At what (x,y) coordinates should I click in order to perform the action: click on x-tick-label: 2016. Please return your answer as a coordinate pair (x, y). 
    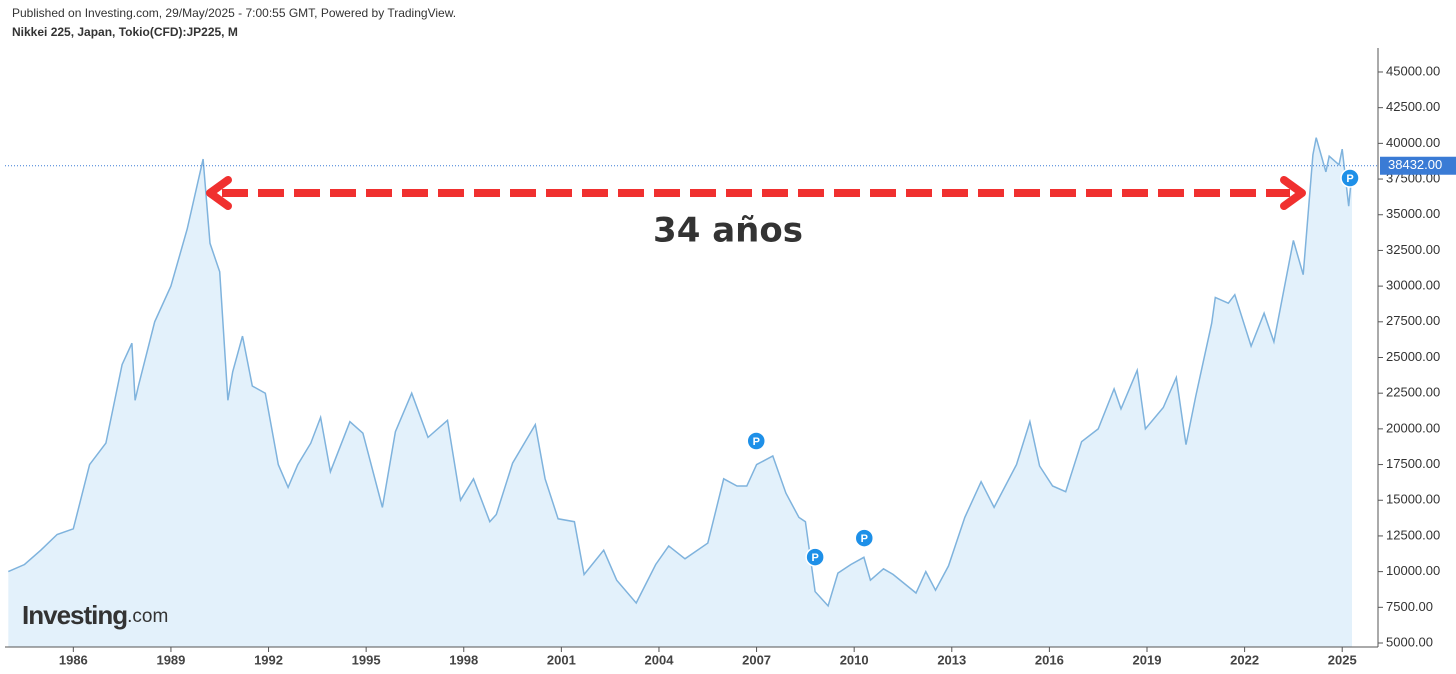
    Looking at the image, I should click on (1049, 659).